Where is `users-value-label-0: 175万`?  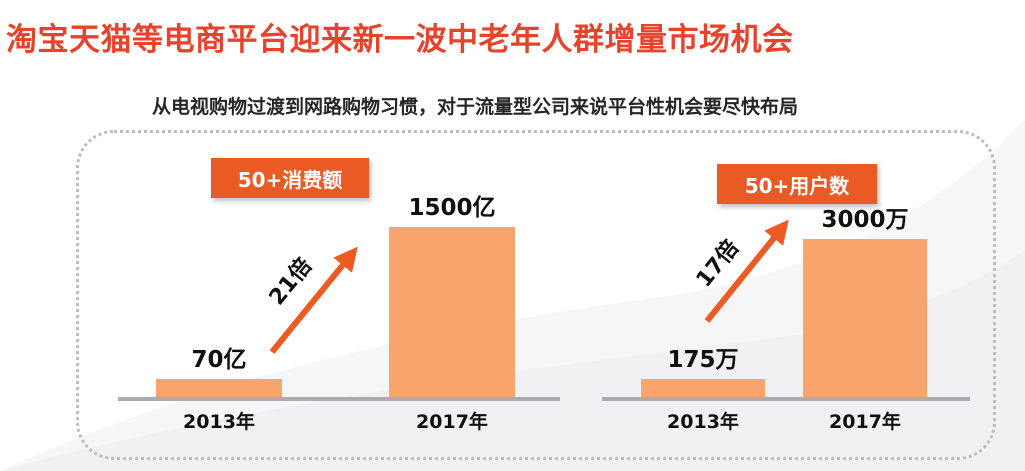
users-value-label-0: 175万 is located at coordinates (702, 360).